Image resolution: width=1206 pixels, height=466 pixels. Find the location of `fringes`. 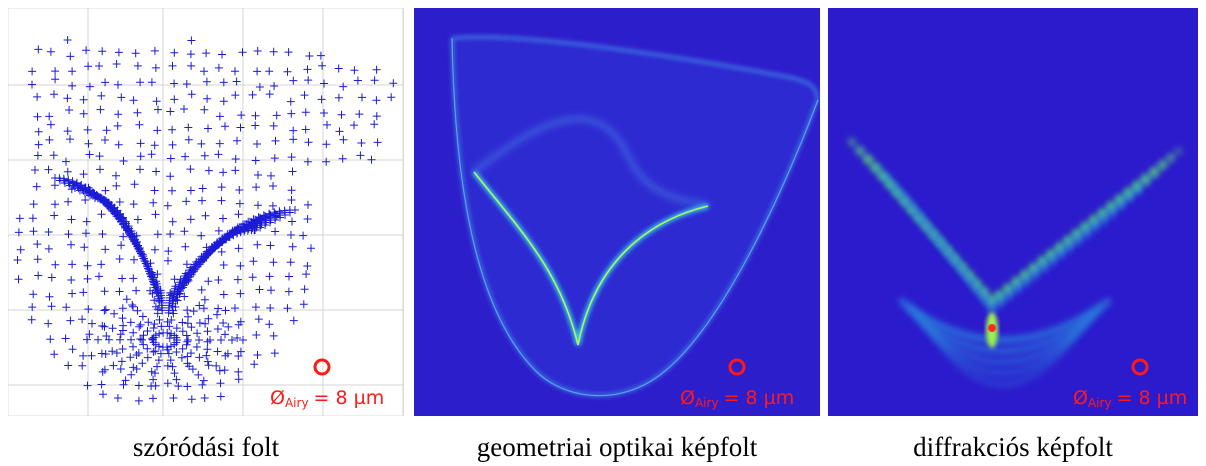

fringes is located at coordinates (1015, 262).